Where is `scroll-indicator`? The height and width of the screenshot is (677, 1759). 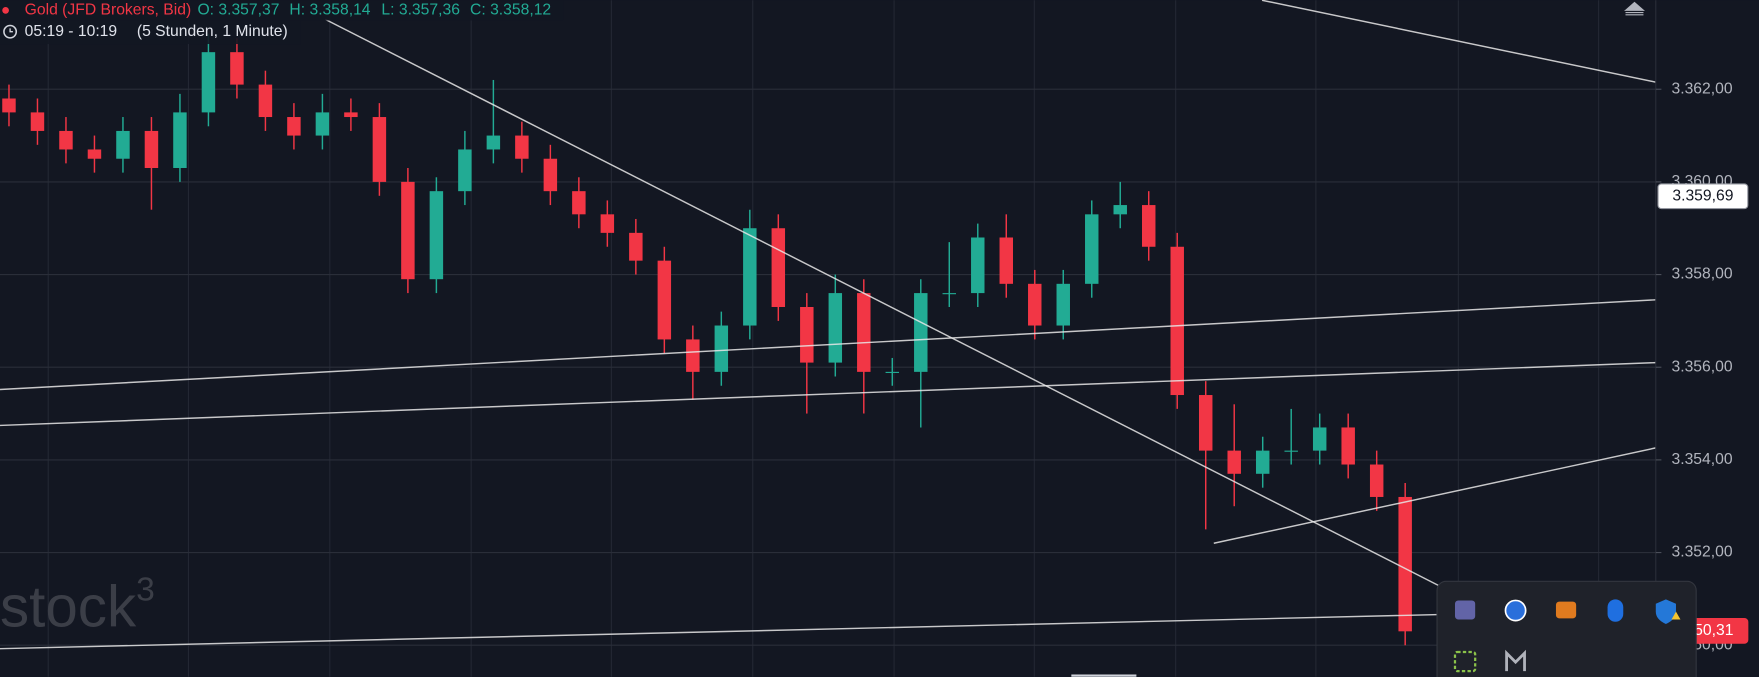 scroll-indicator is located at coordinates (1104, 675).